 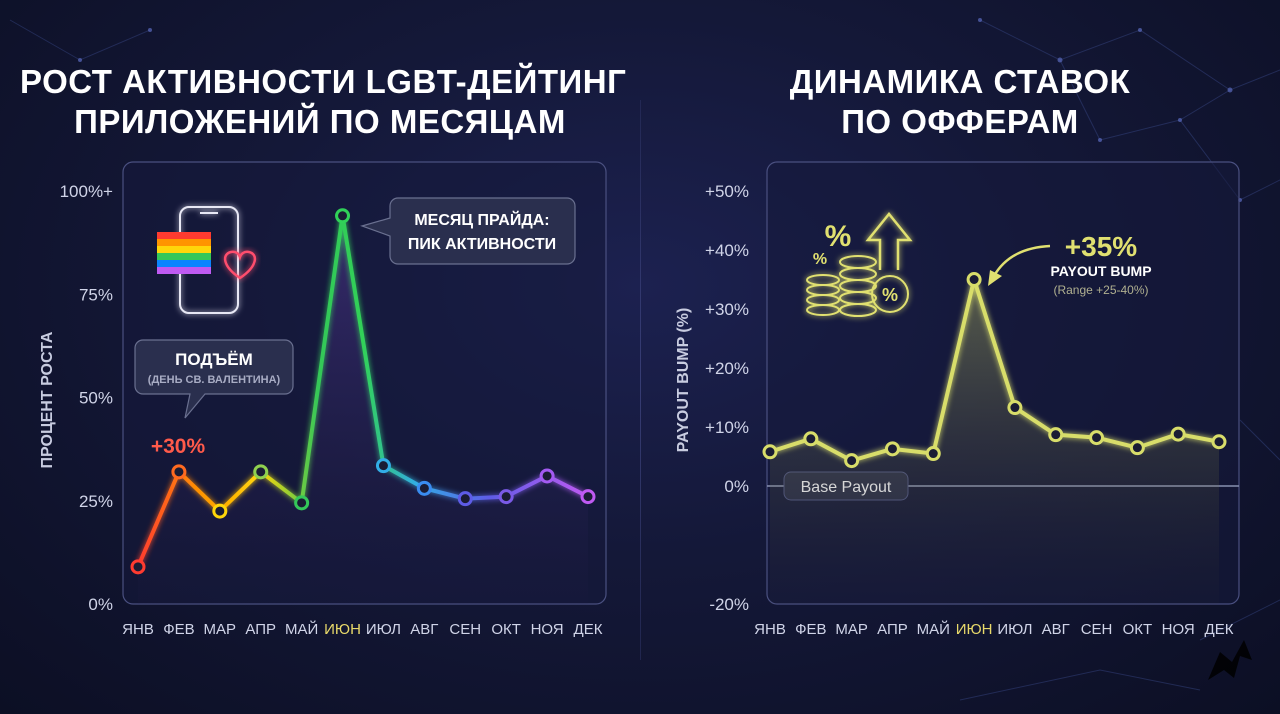 I want to click on right-title-line2: ПО ОФФЕРАМ, so click(x=960, y=121).